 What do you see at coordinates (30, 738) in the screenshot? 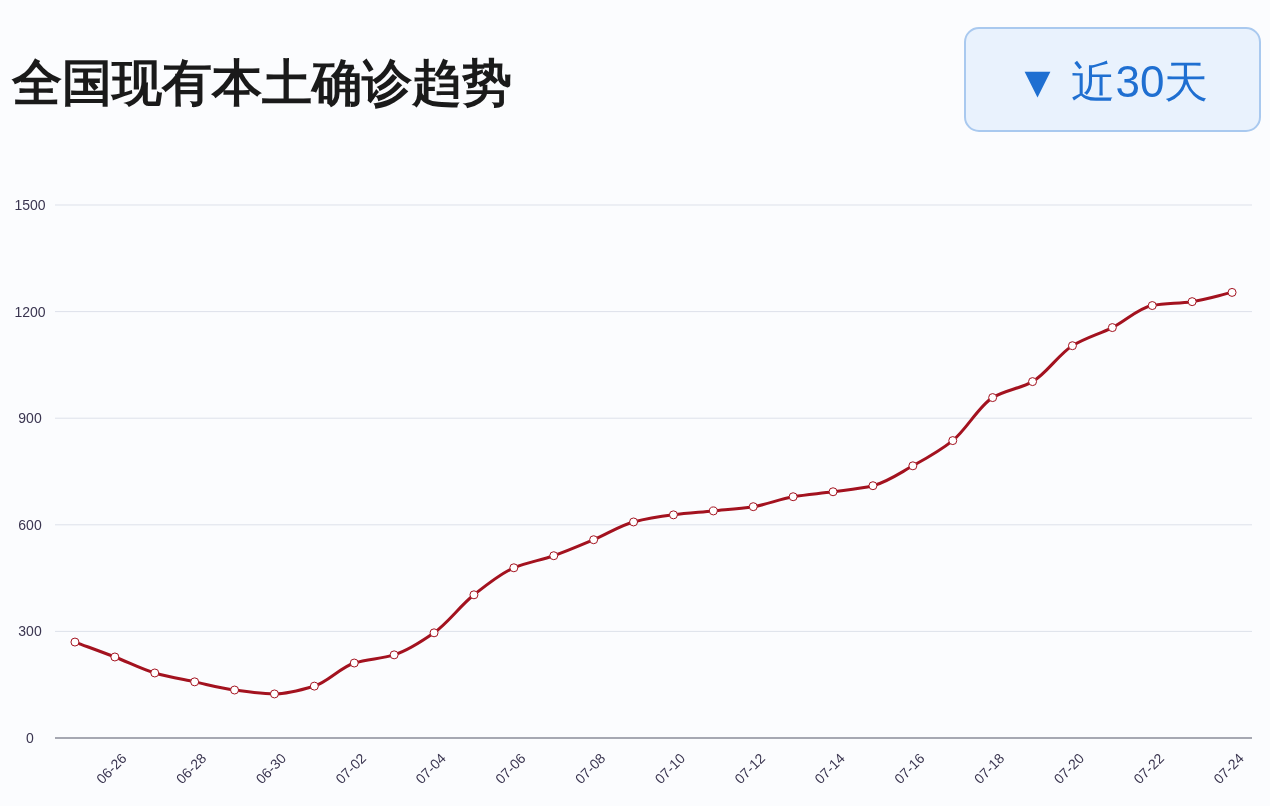
I see `y-tick-label: 0` at bounding box center [30, 738].